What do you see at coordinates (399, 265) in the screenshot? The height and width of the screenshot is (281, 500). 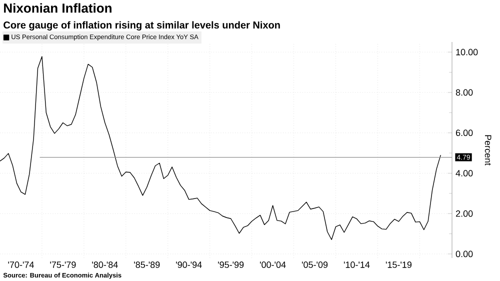 I see `x-tick-label: '15-'19` at bounding box center [399, 265].